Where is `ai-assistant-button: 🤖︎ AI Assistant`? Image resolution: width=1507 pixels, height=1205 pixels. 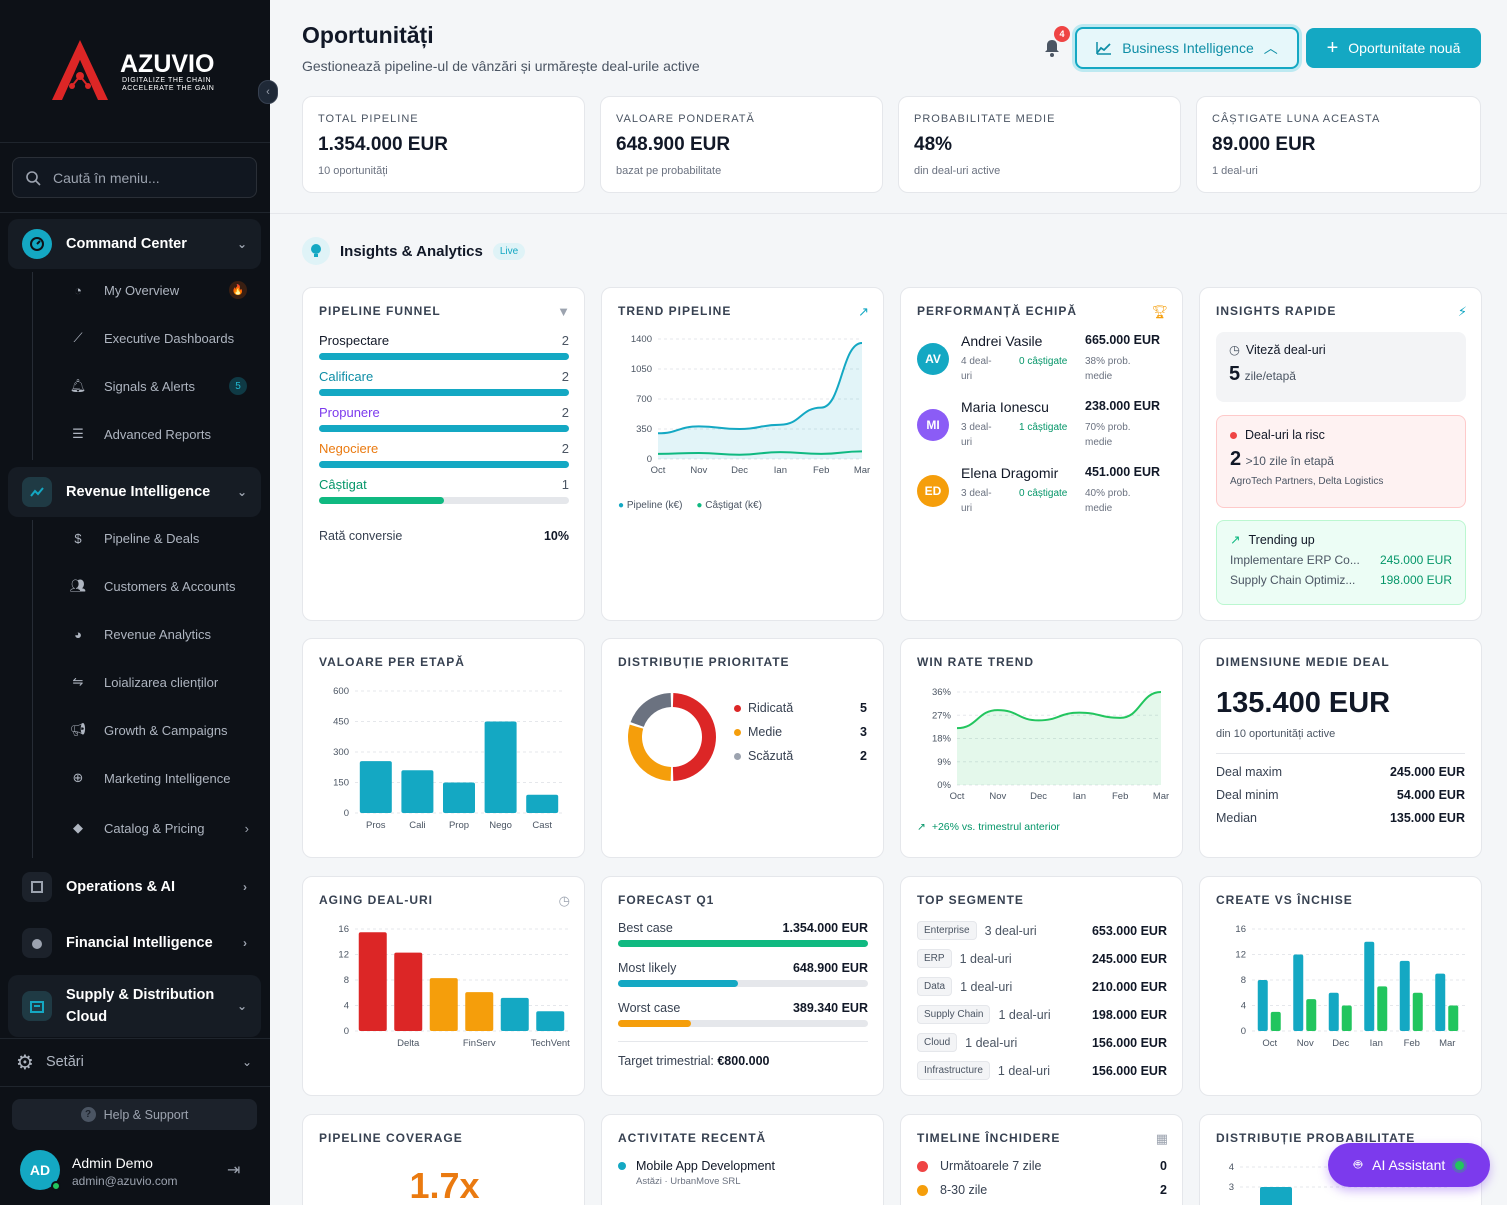 ai-assistant-button: 🤖︎ AI Assistant is located at coordinates (1409, 1165).